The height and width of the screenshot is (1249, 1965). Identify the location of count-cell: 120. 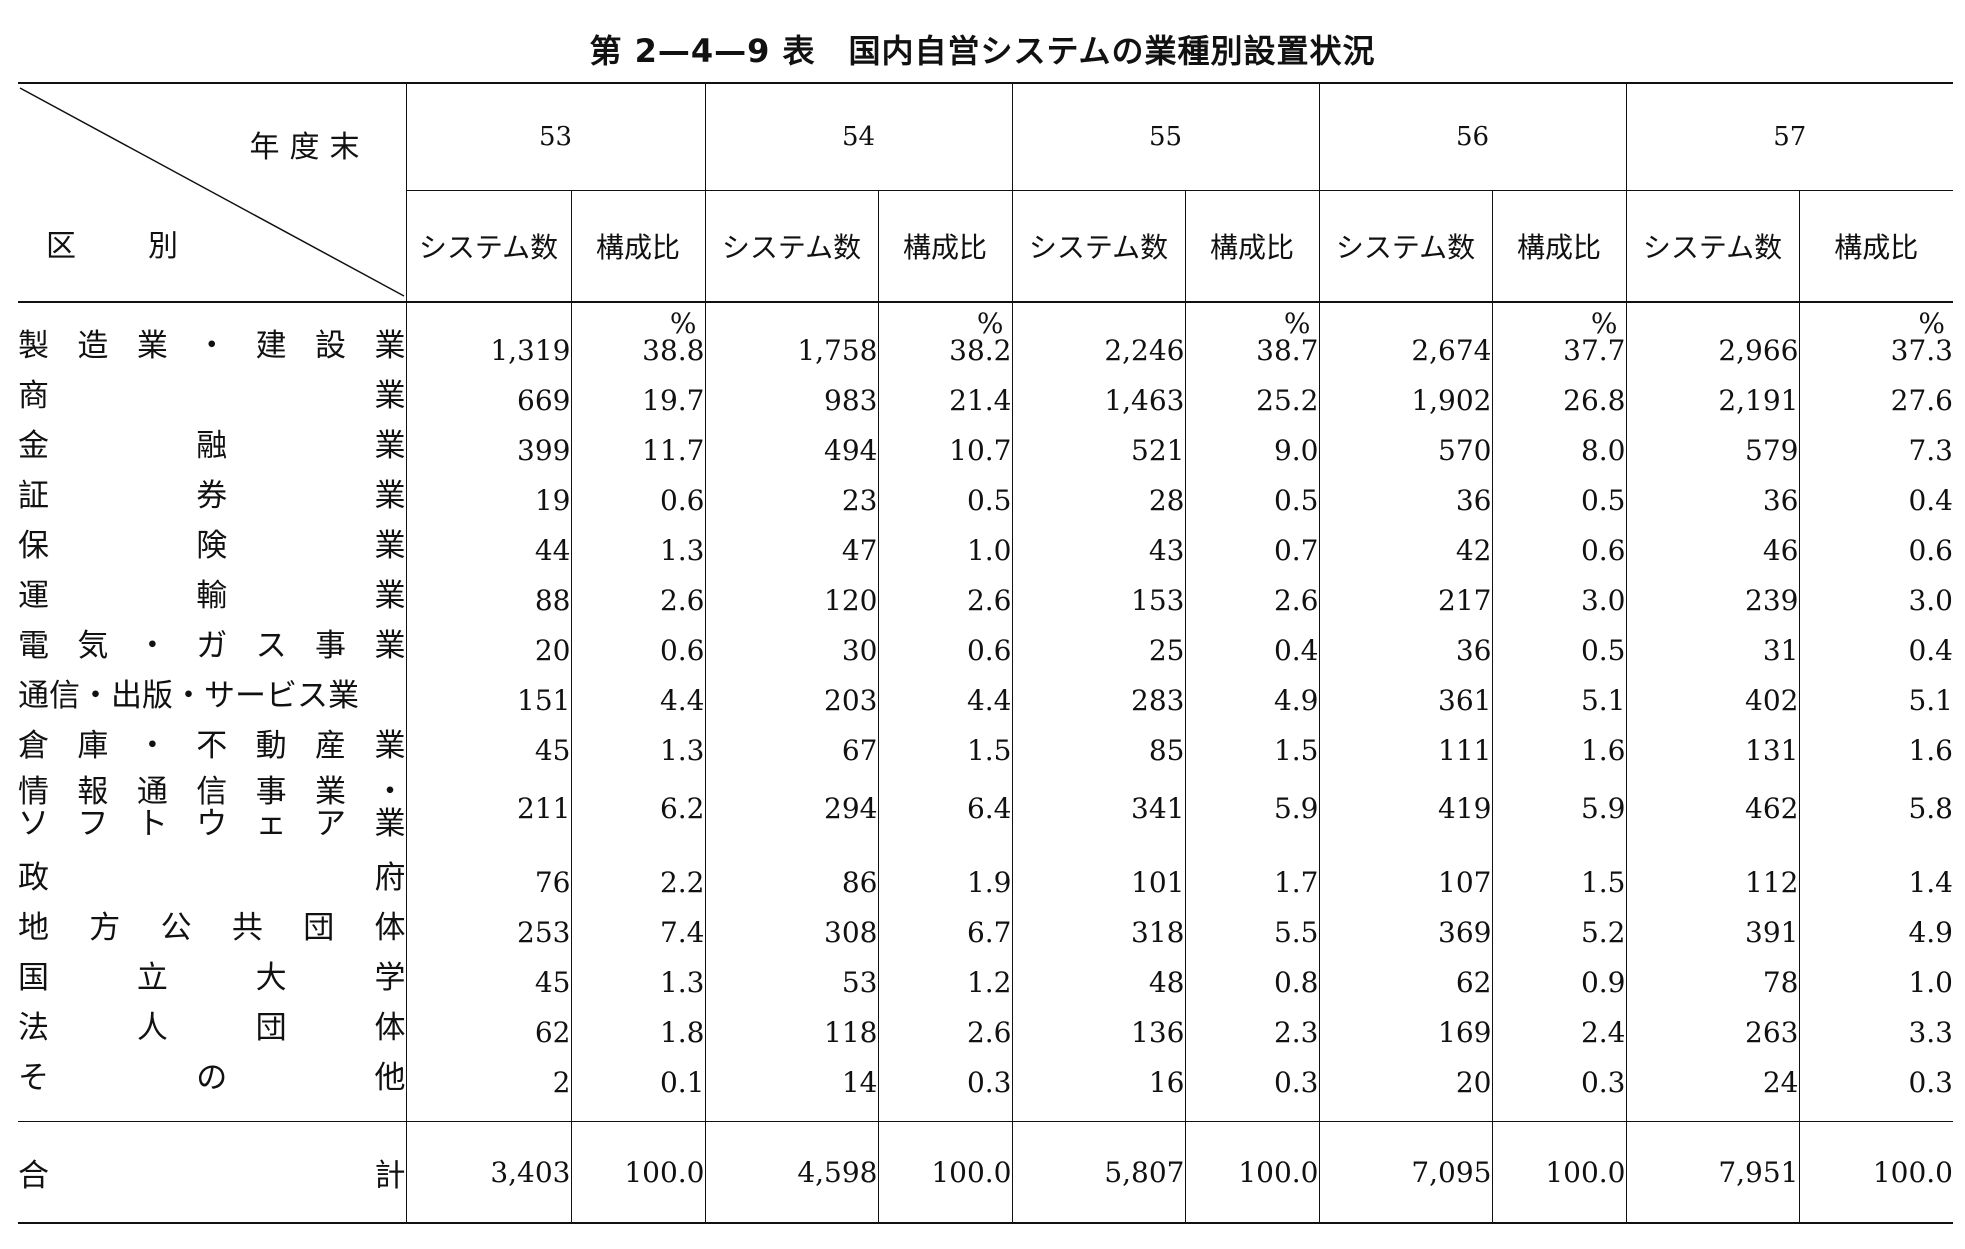
(792, 592).